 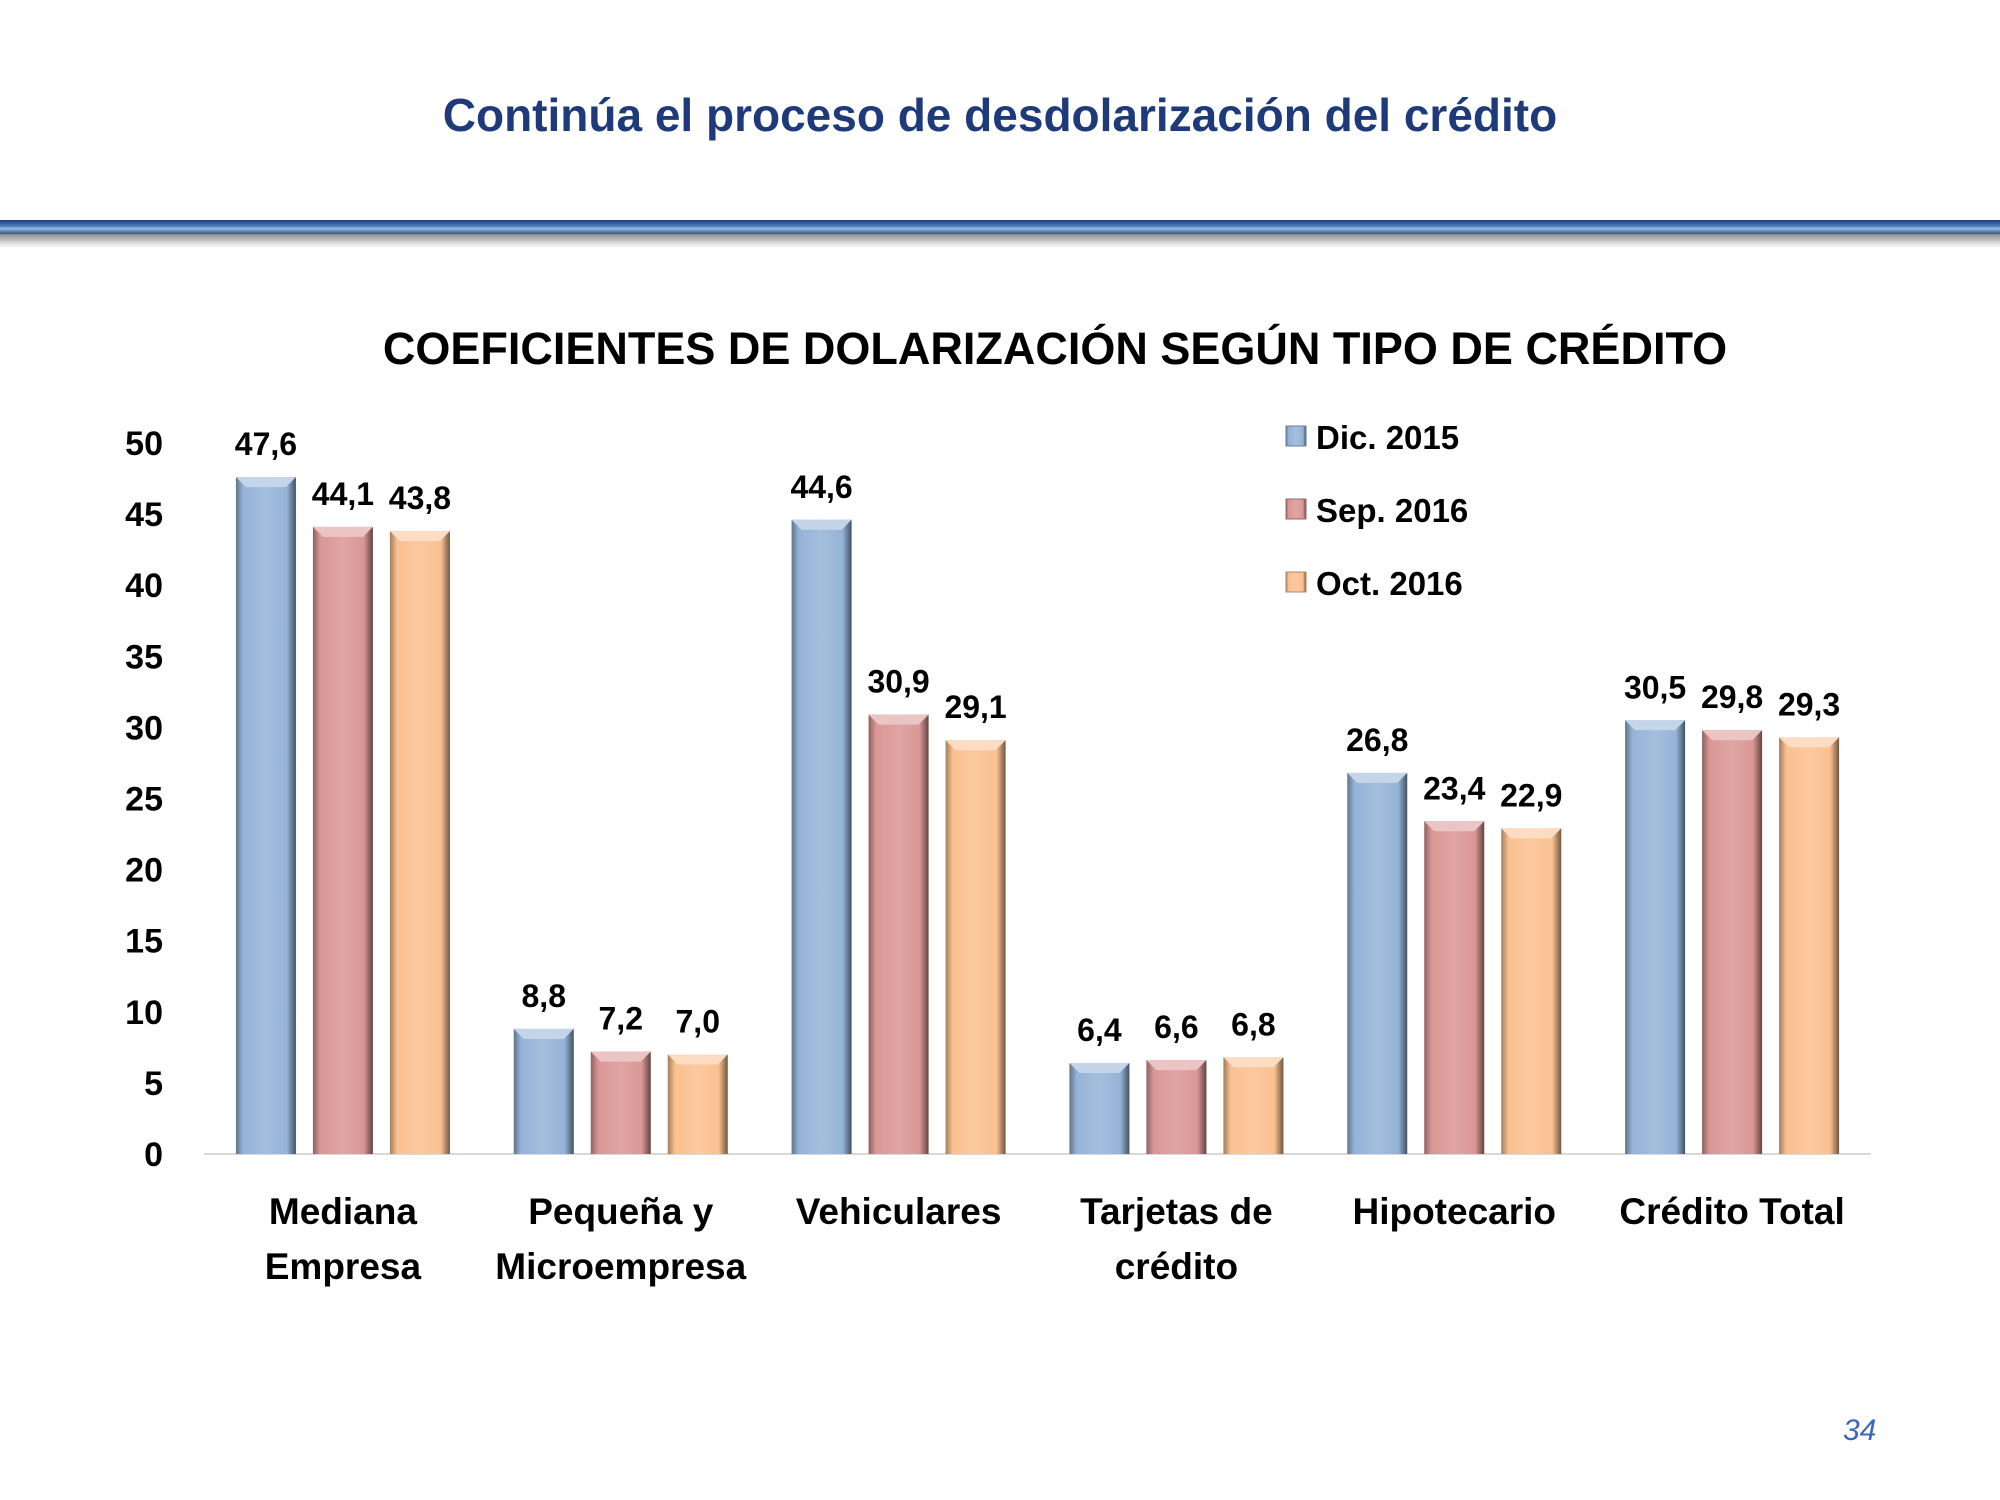 I want to click on x-tick-label: Hipotecario, so click(x=1454, y=1211).